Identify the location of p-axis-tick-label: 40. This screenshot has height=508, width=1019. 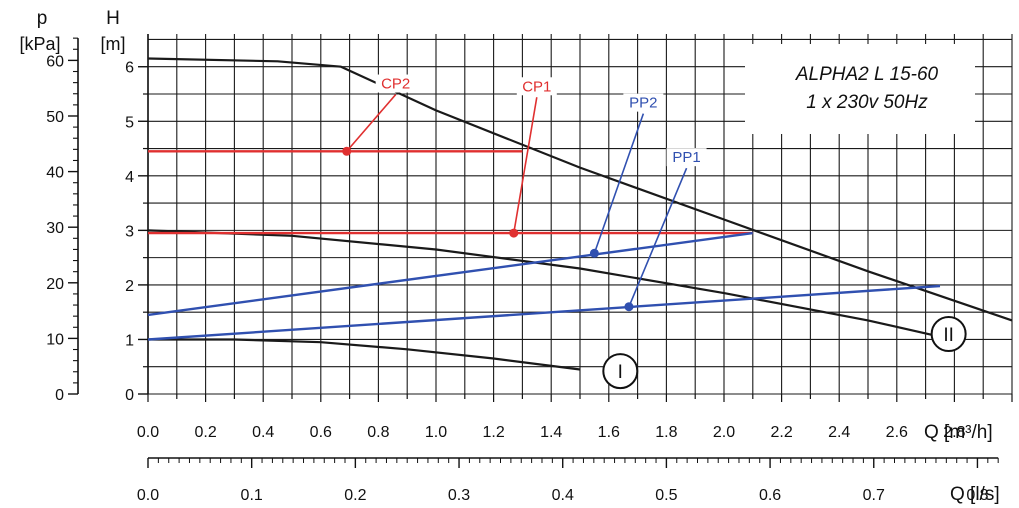
(55, 173).